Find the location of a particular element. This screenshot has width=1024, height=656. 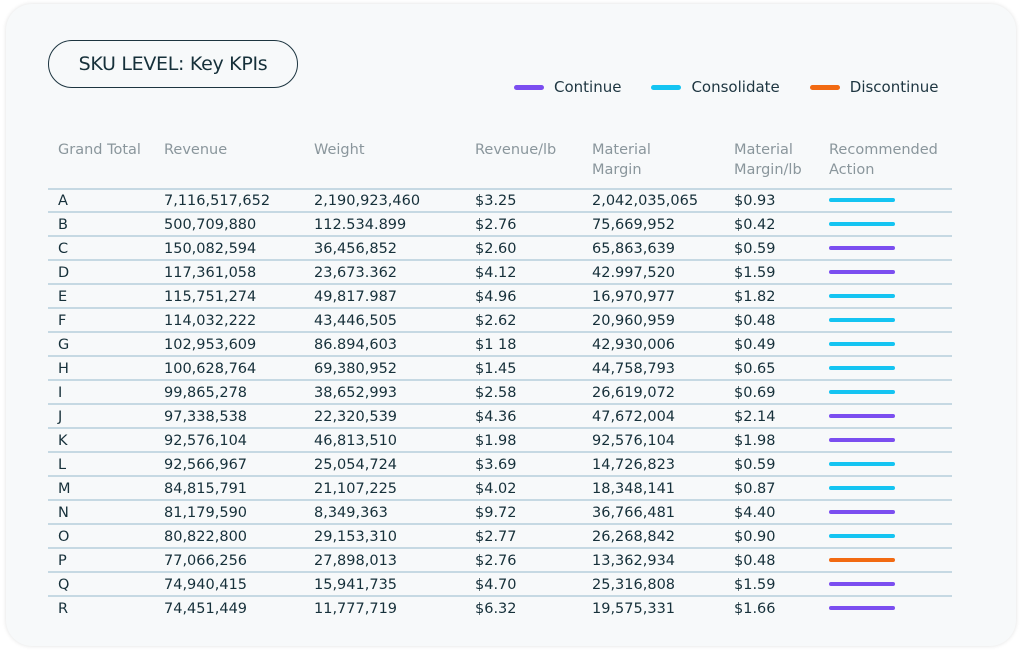

cell-margin-lb: $0.42 is located at coordinates (755, 225).